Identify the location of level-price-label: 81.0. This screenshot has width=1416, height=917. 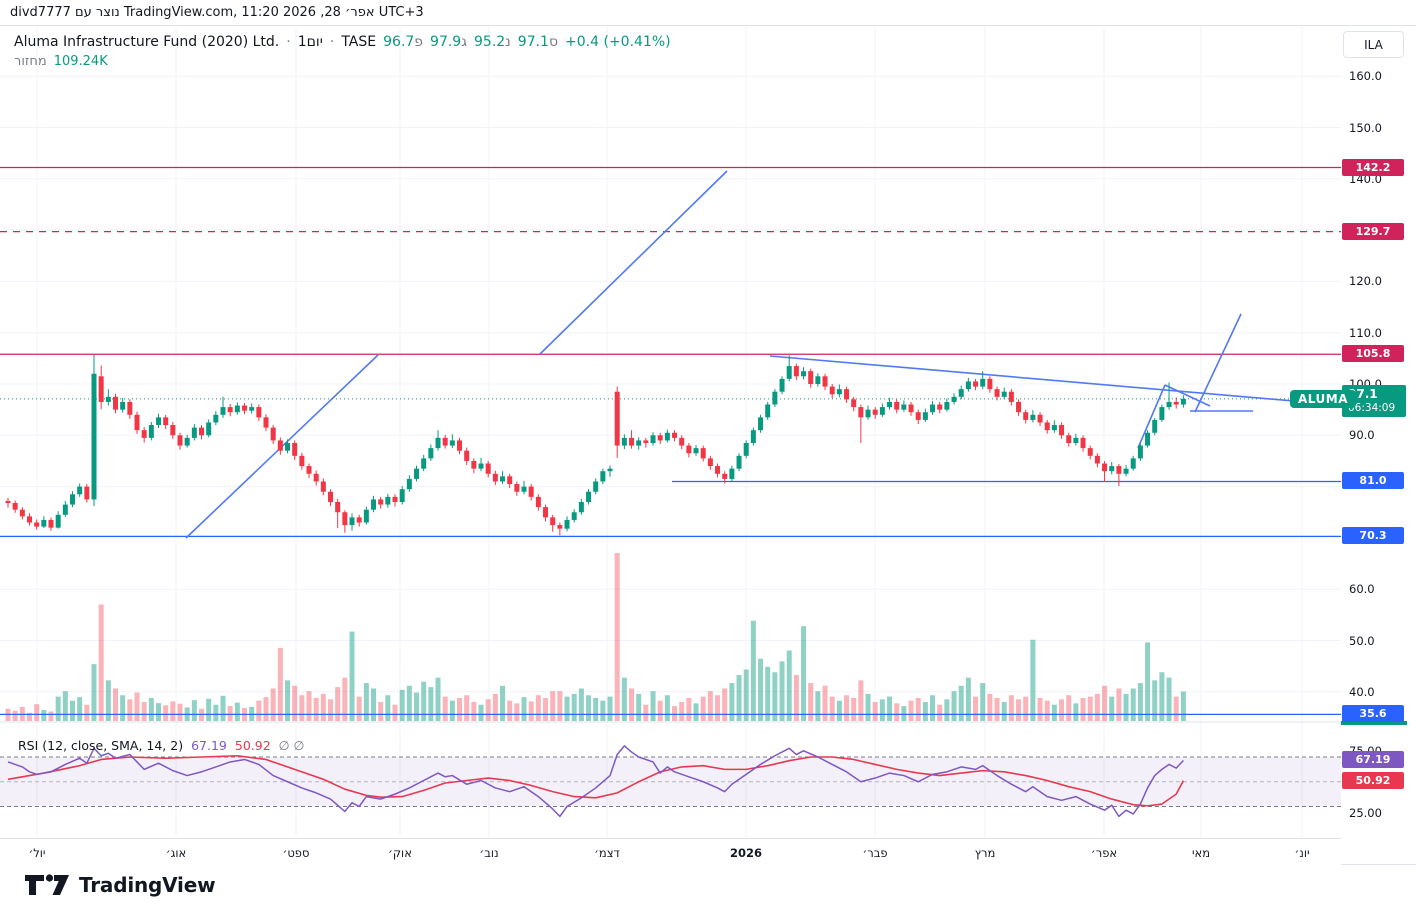
(1373, 481).